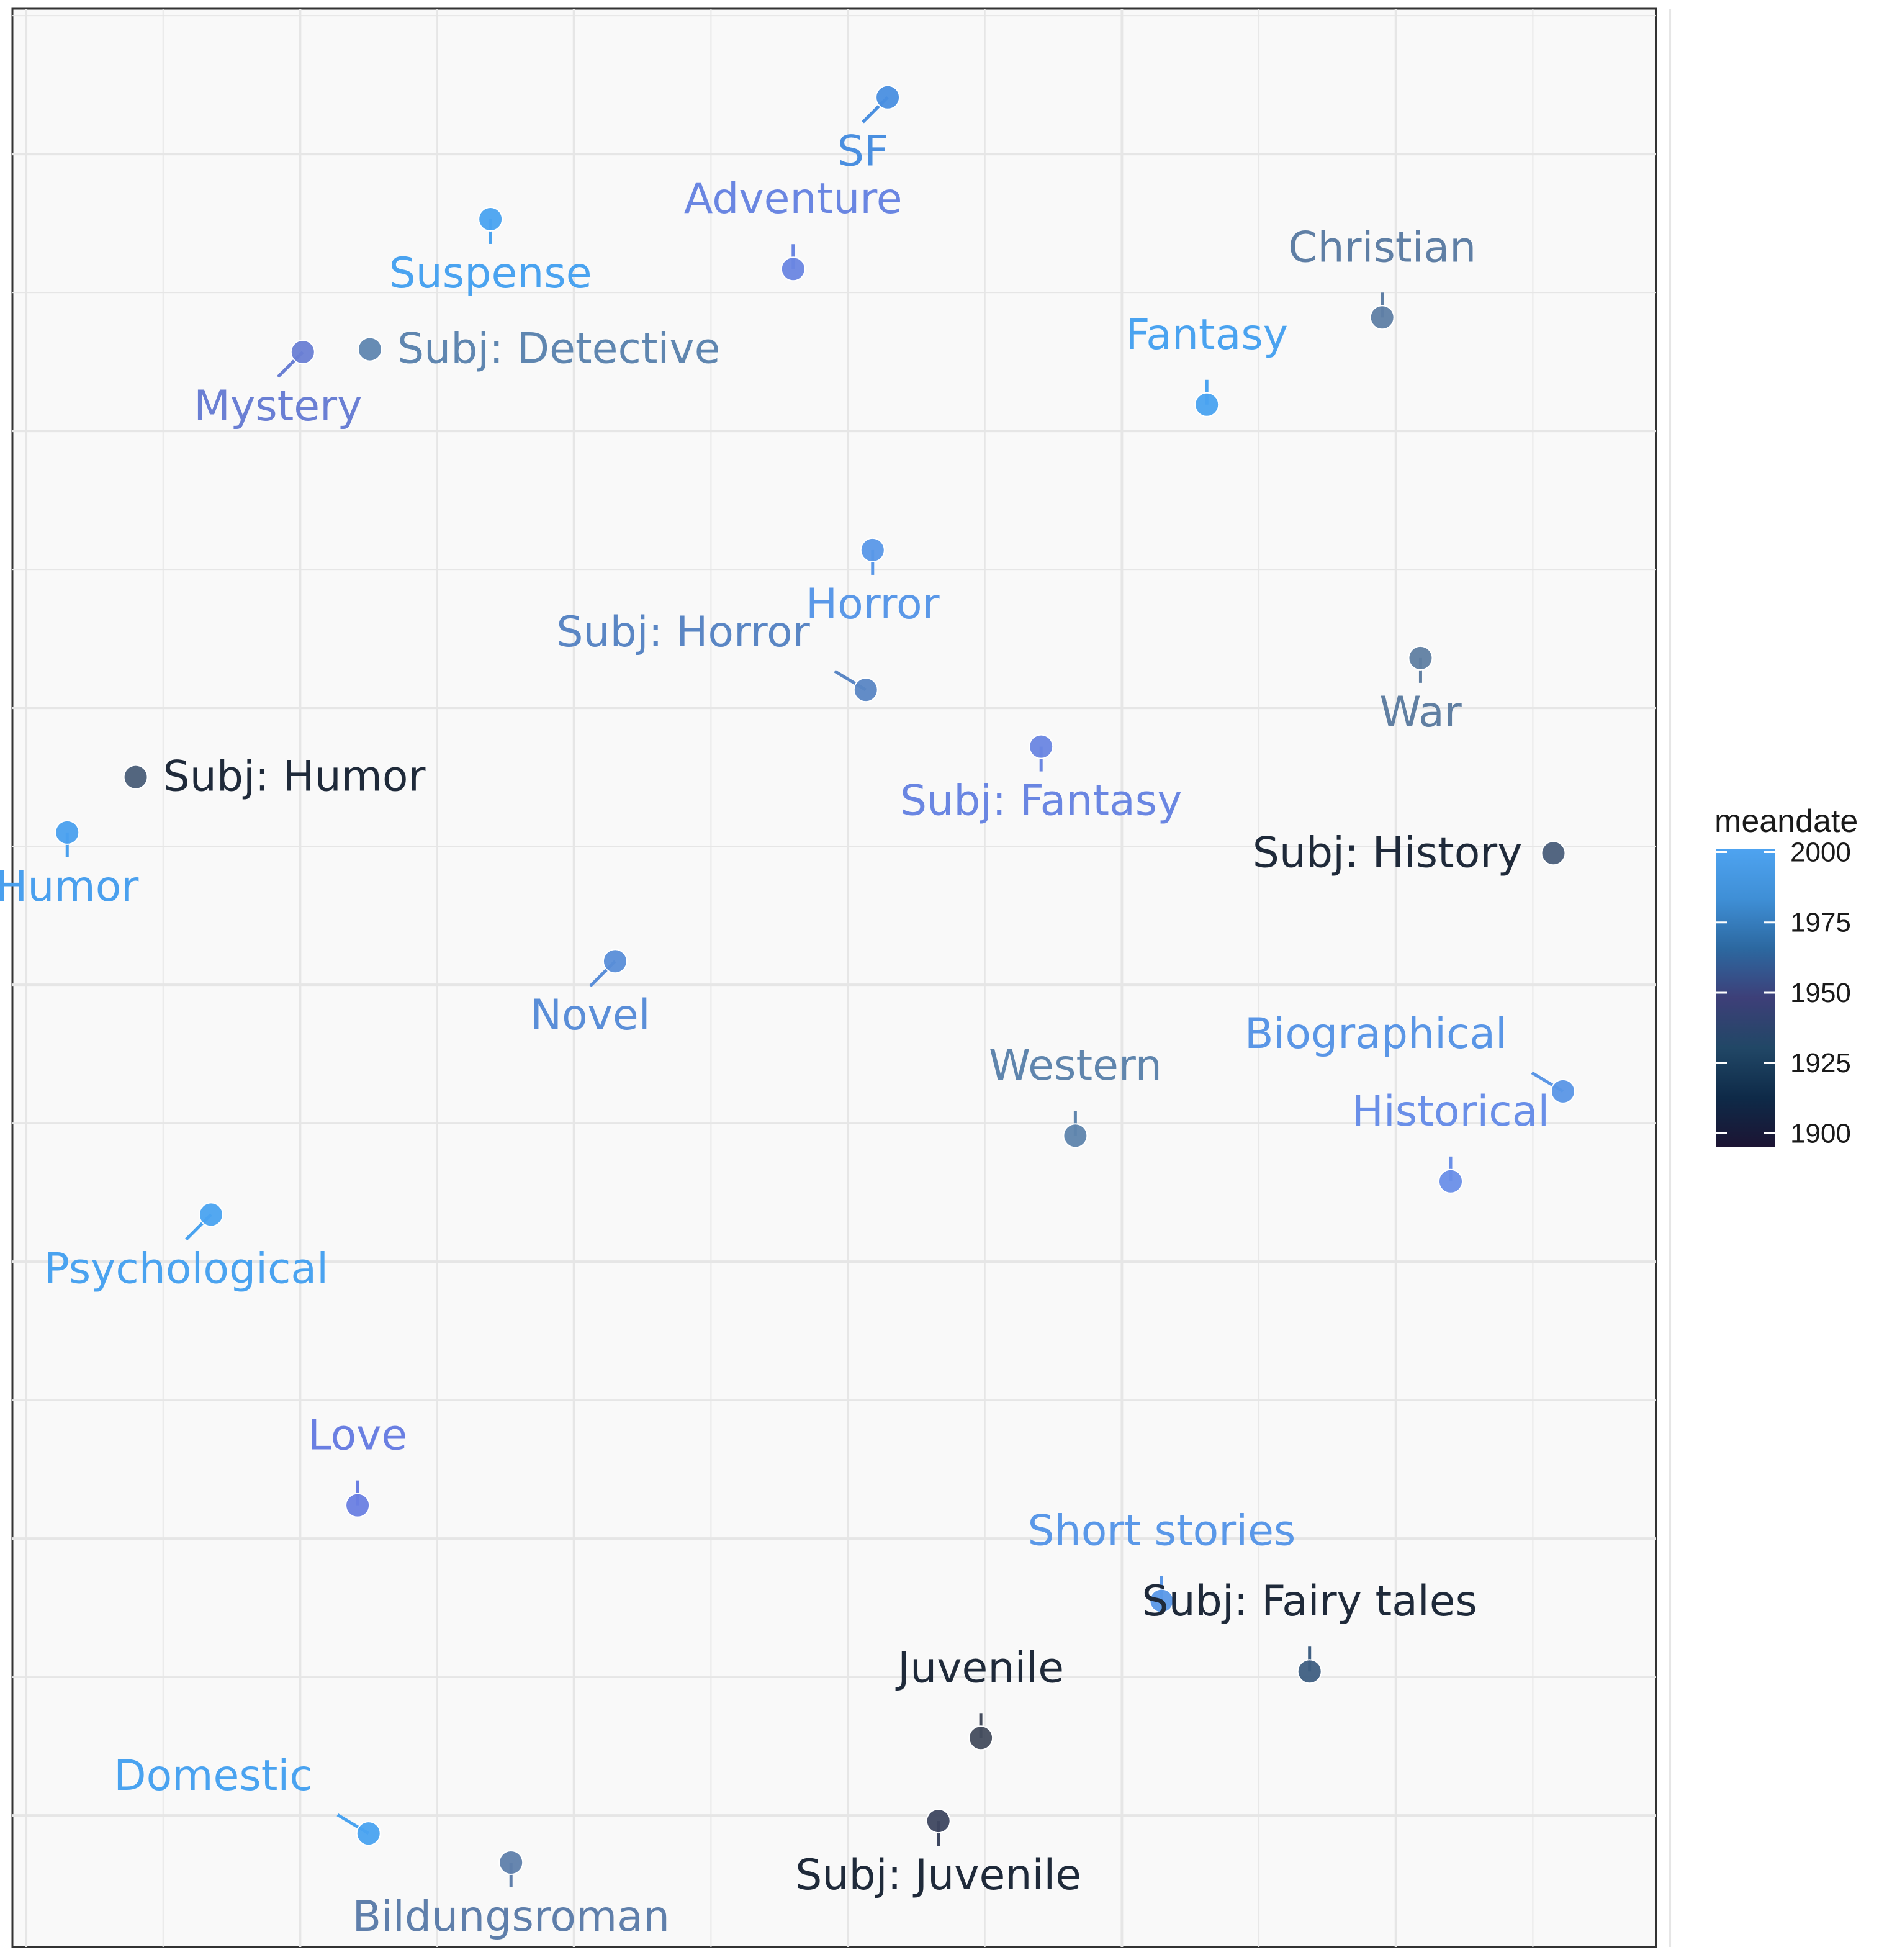  I want to click on point-label: Subj: Fantasy, so click(1041, 801).